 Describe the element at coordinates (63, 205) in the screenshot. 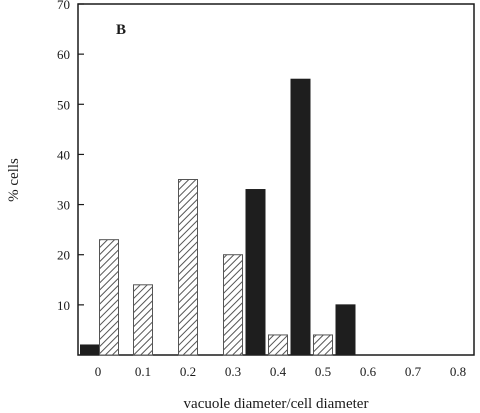

I see `y-tick-label: 30` at that location.